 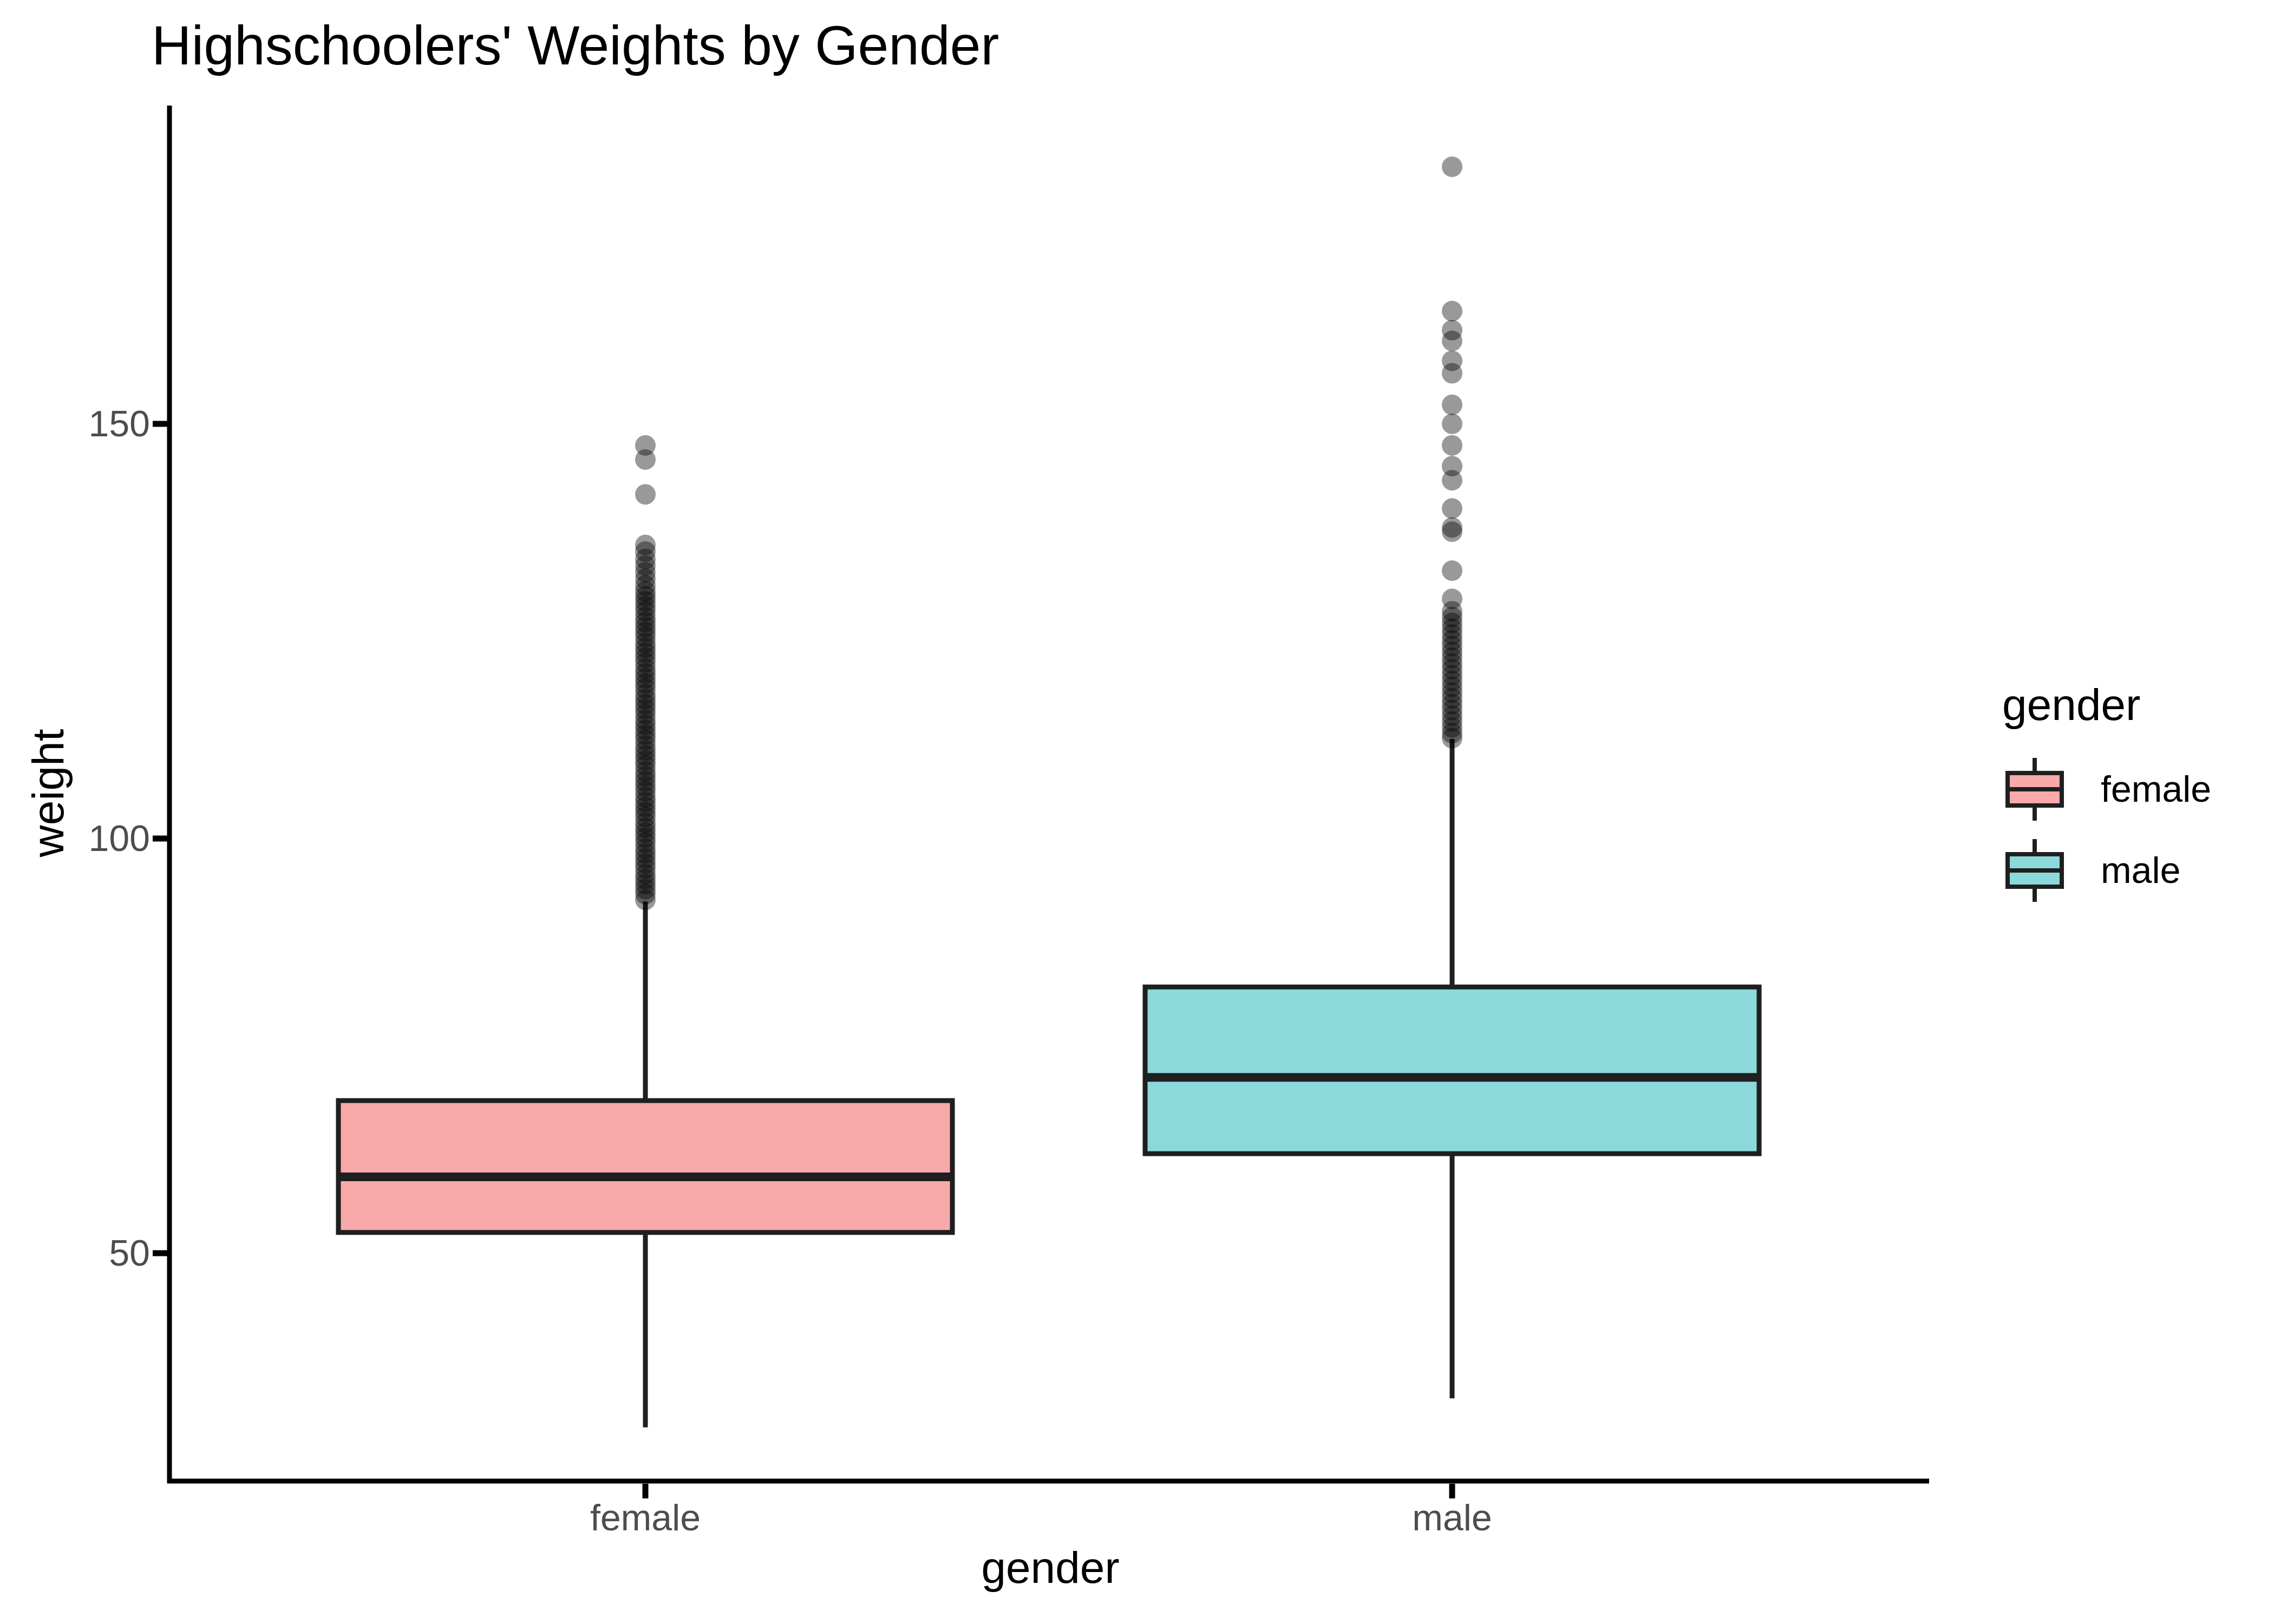 What do you see at coordinates (129, 1253) in the screenshot?
I see `y-tick-label: 50` at bounding box center [129, 1253].